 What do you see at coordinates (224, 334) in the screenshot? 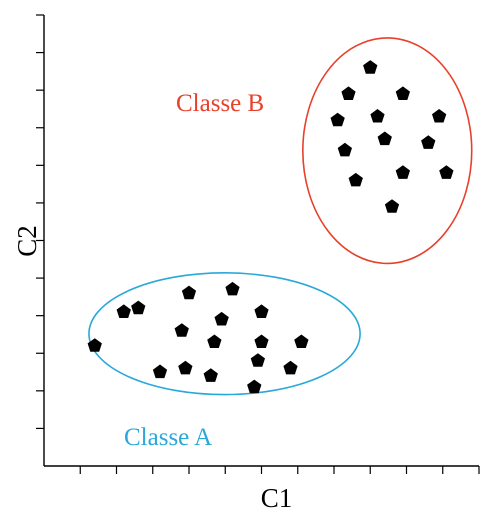
I see `classe-a-ellipse` at bounding box center [224, 334].